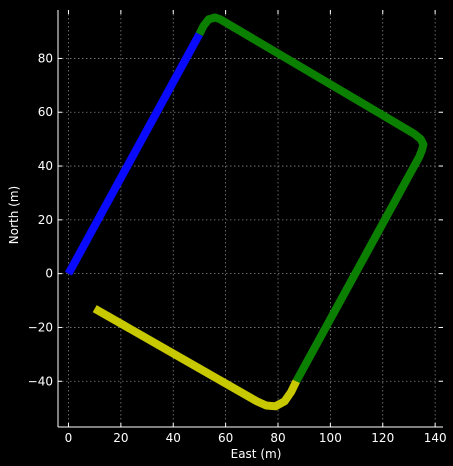 This screenshot has height=466, width=453. What do you see at coordinates (225, 438) in the screenshot?
I see `x-tick-label: 60` at bounding box center [225, 438].